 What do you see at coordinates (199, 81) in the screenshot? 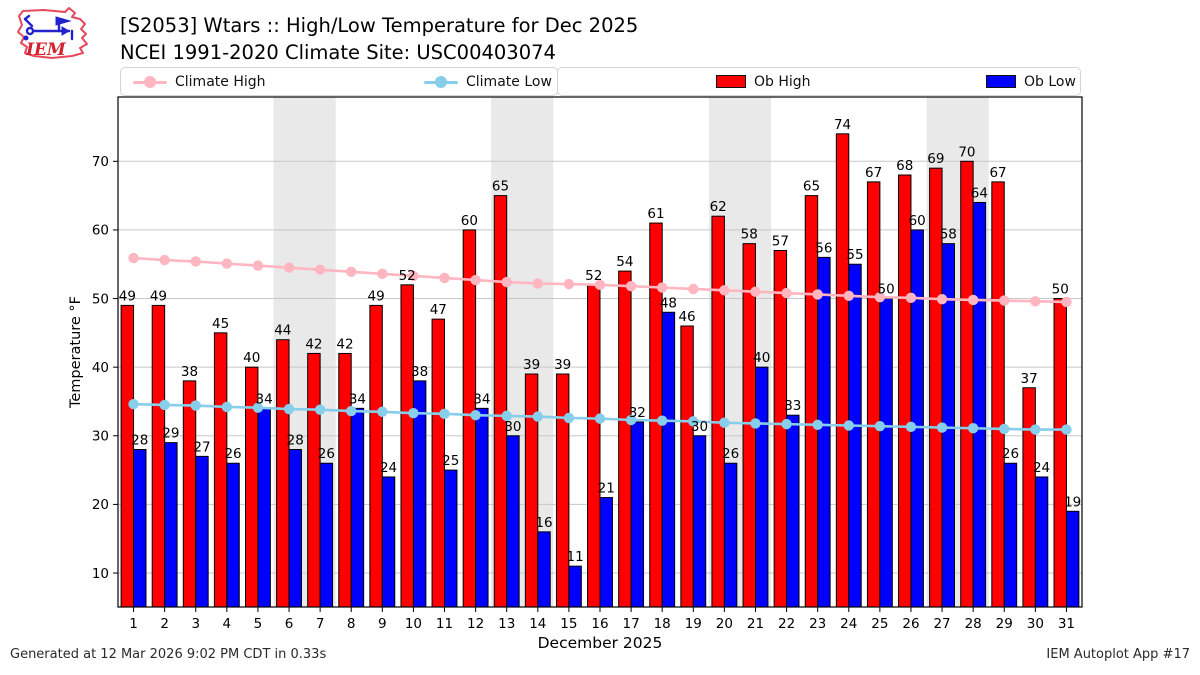
I see `legend-entry-climate-high: Climate High` at bounding box center [199, 81].